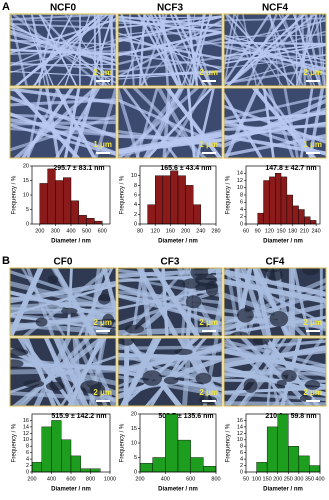 The height and width of the screenshot is (500, 329). Describe the element at coordinates (170, 8) in the screenshot. I see `column-title: NCF3` at that location.